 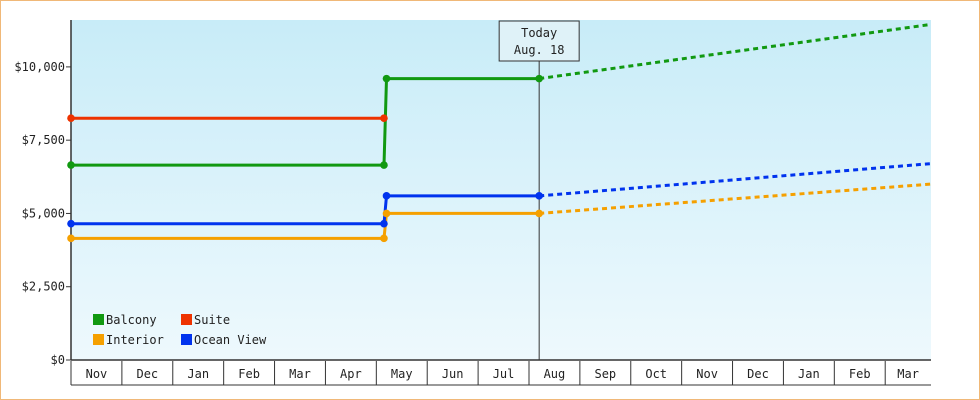 I want to click on ocean-view-series-line, so click(x=305, y=210).